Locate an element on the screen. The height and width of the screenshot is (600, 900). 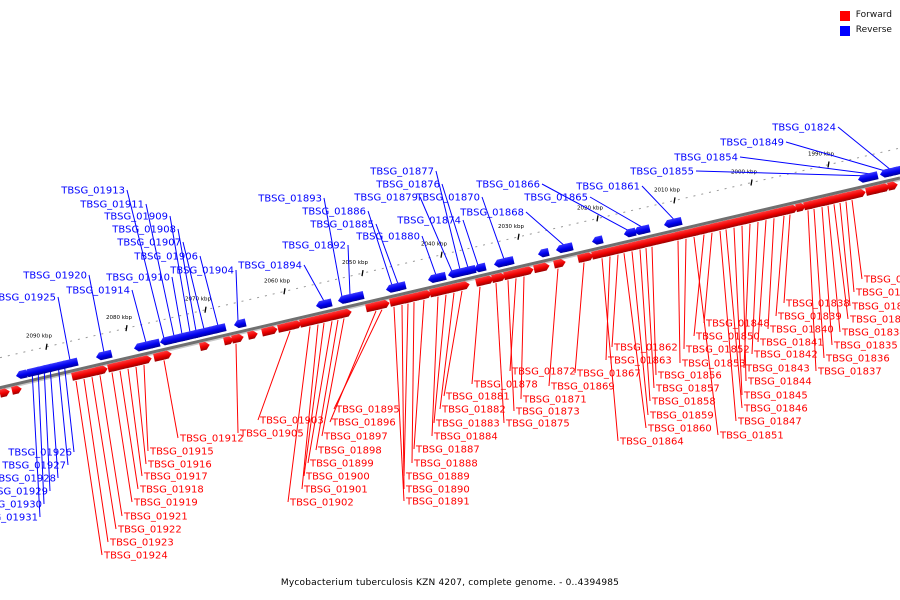
gene-label: TBSG_01841 is located at coordinates (791, 343).